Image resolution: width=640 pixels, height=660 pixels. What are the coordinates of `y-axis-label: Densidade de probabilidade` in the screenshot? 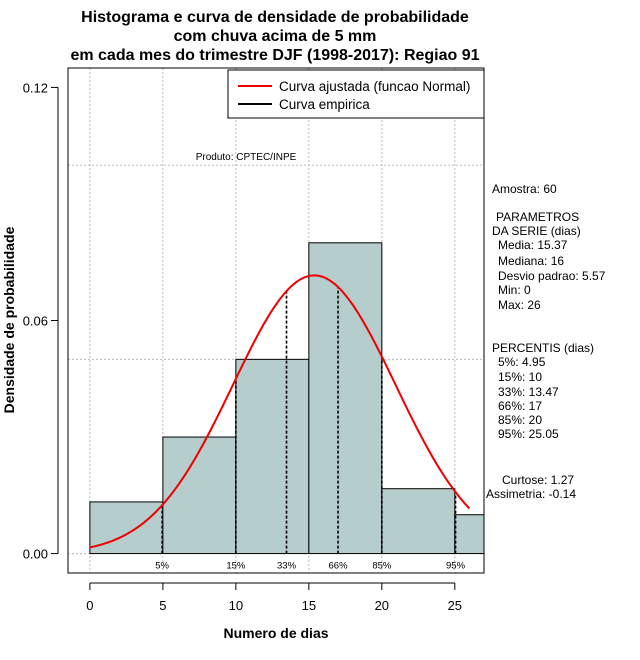 It's located at (9, 319).